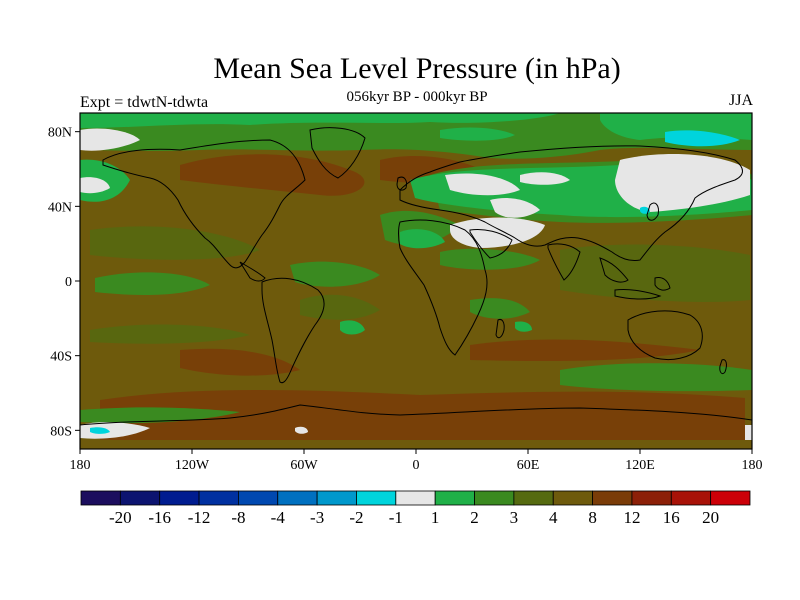 This screenshot has height=600, width=800. I want to click on colorbar-label: -12, so click(199, 517).